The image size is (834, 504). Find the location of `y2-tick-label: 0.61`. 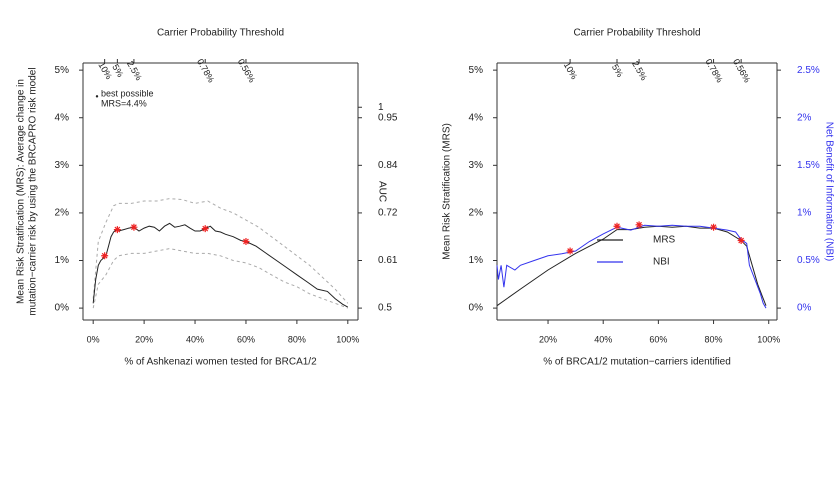

y2-tick-label: 0.61 is located at coordinates (388, 260).